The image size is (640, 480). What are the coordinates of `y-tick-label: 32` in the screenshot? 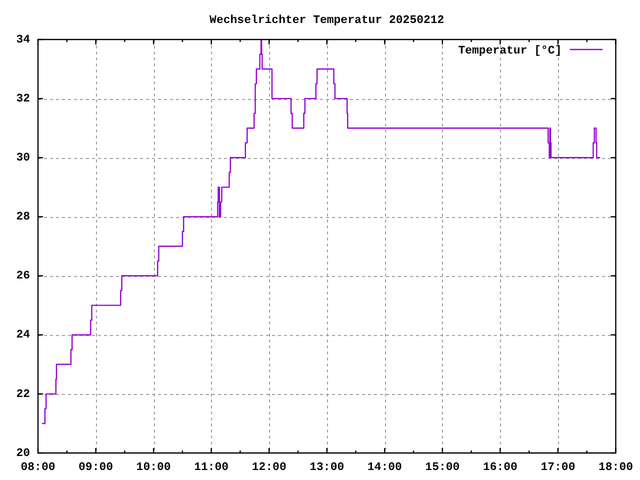 It's located at (23, 99).